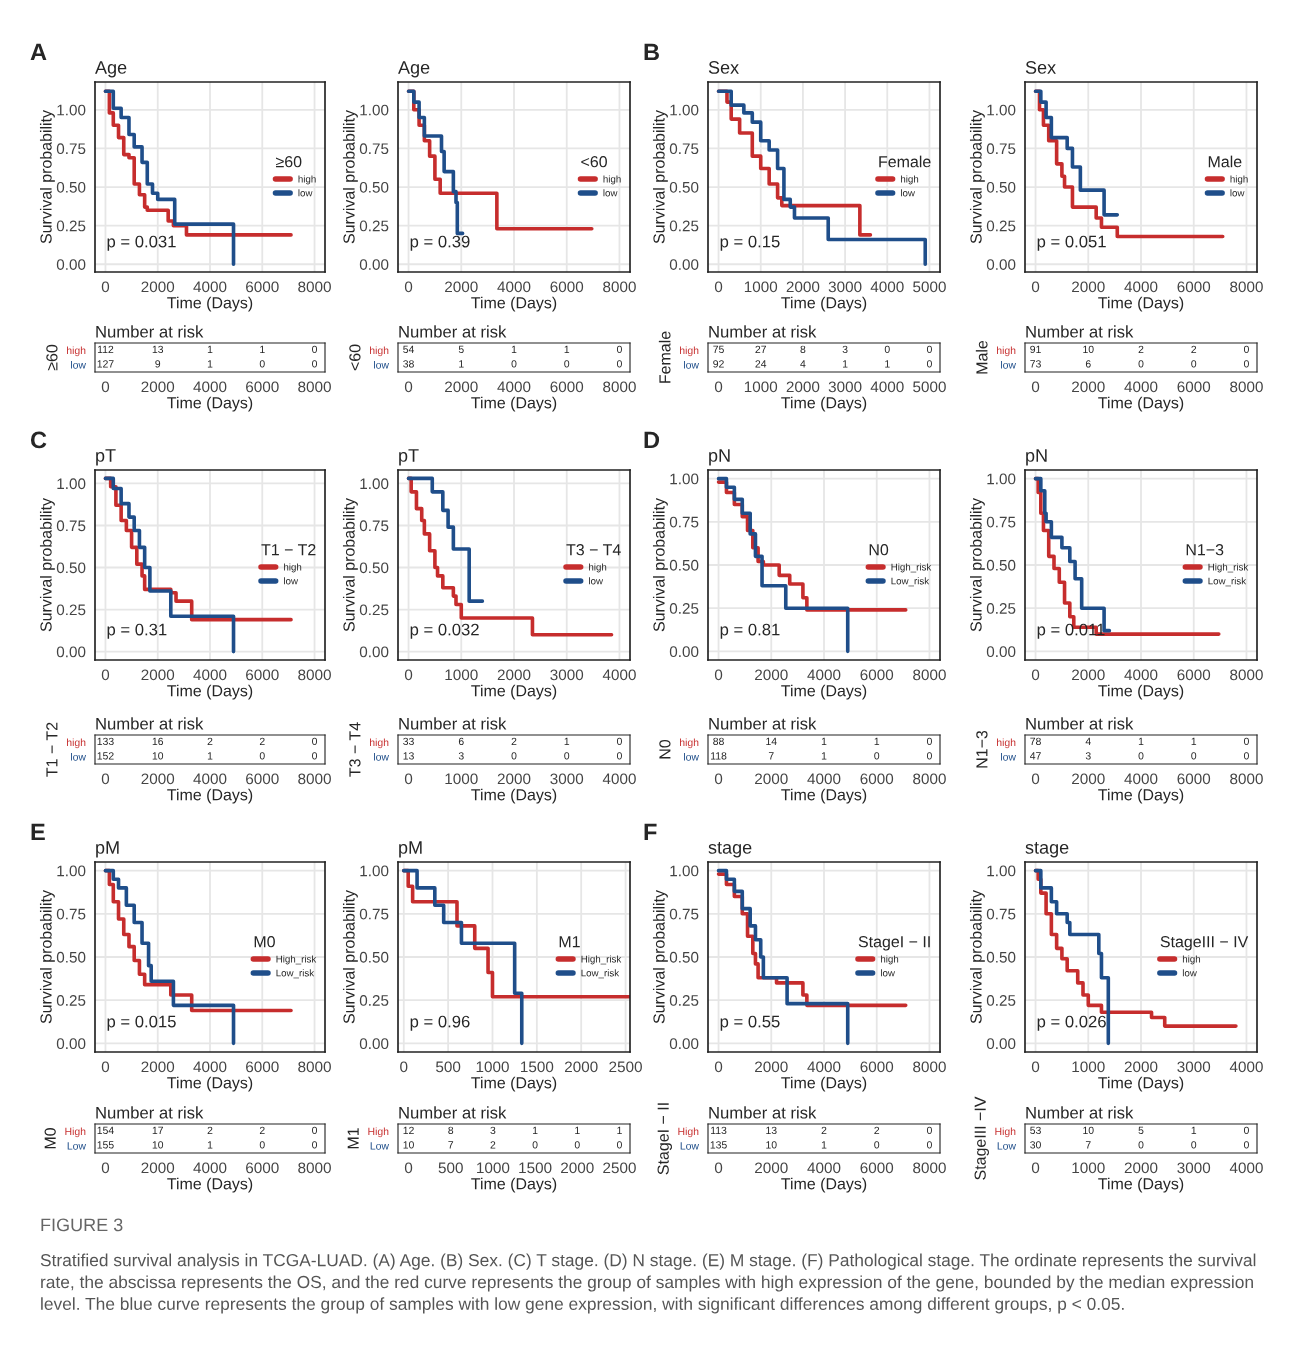 Image resolution: width=1290 pixels, height=1356 pixels. I want to click on chart-title: Sex, so click(1040, 67).